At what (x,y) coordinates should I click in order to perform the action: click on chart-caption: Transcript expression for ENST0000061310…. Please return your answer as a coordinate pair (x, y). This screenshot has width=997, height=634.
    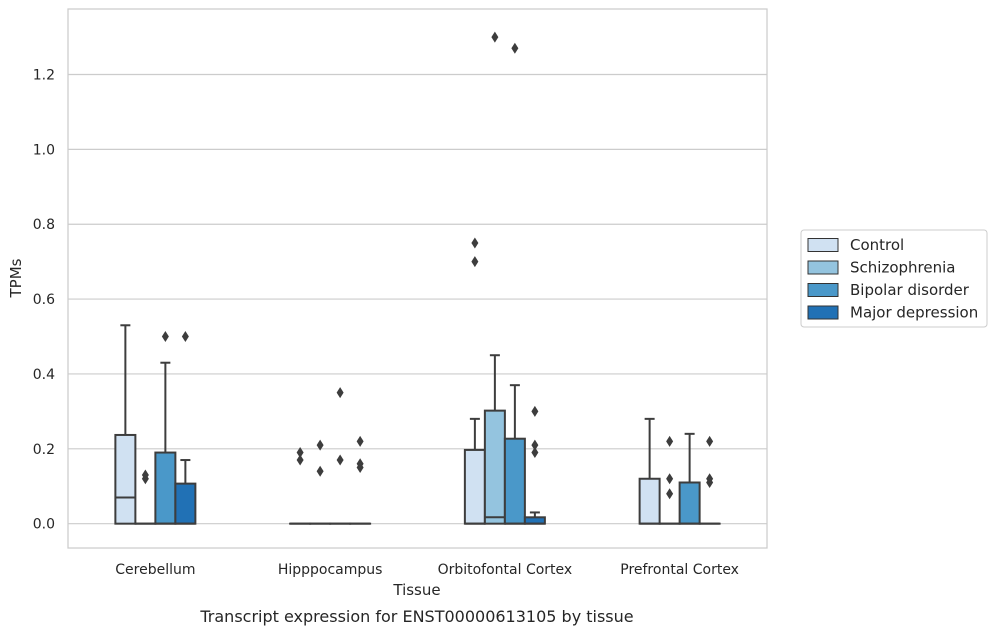
    Looking at the image, I should click on (416, 616).